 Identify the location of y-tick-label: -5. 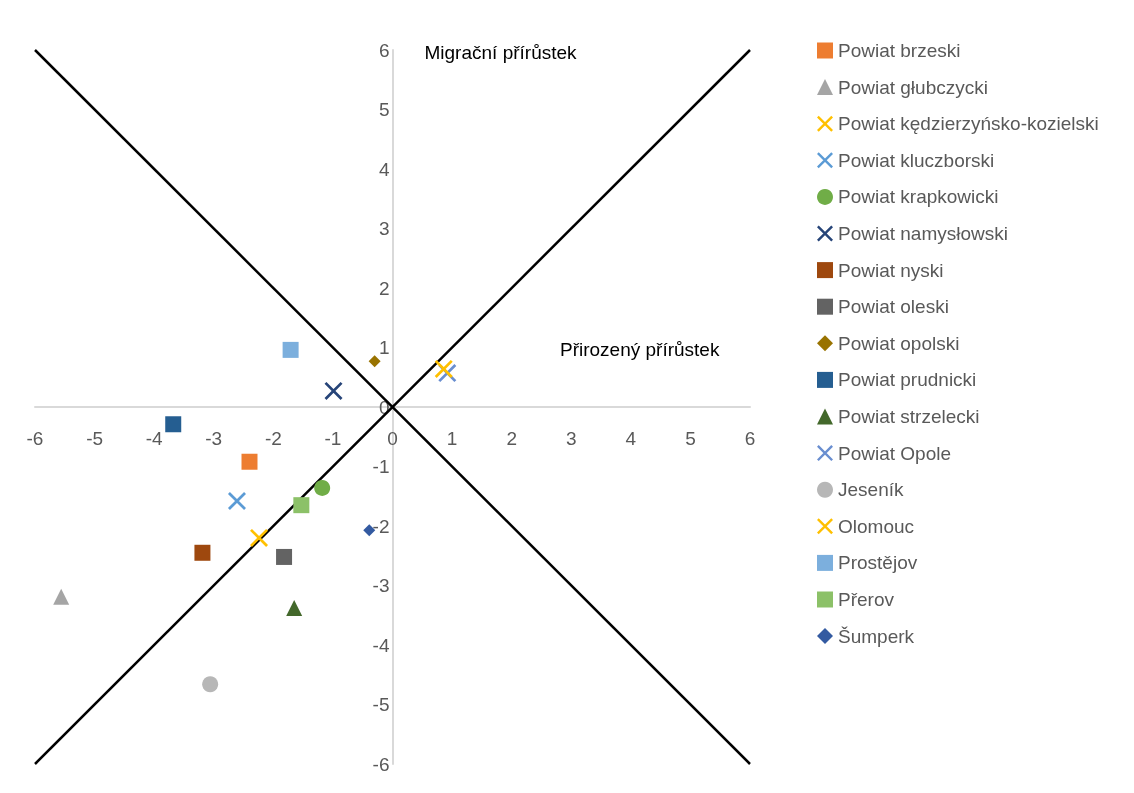
(381, 704).